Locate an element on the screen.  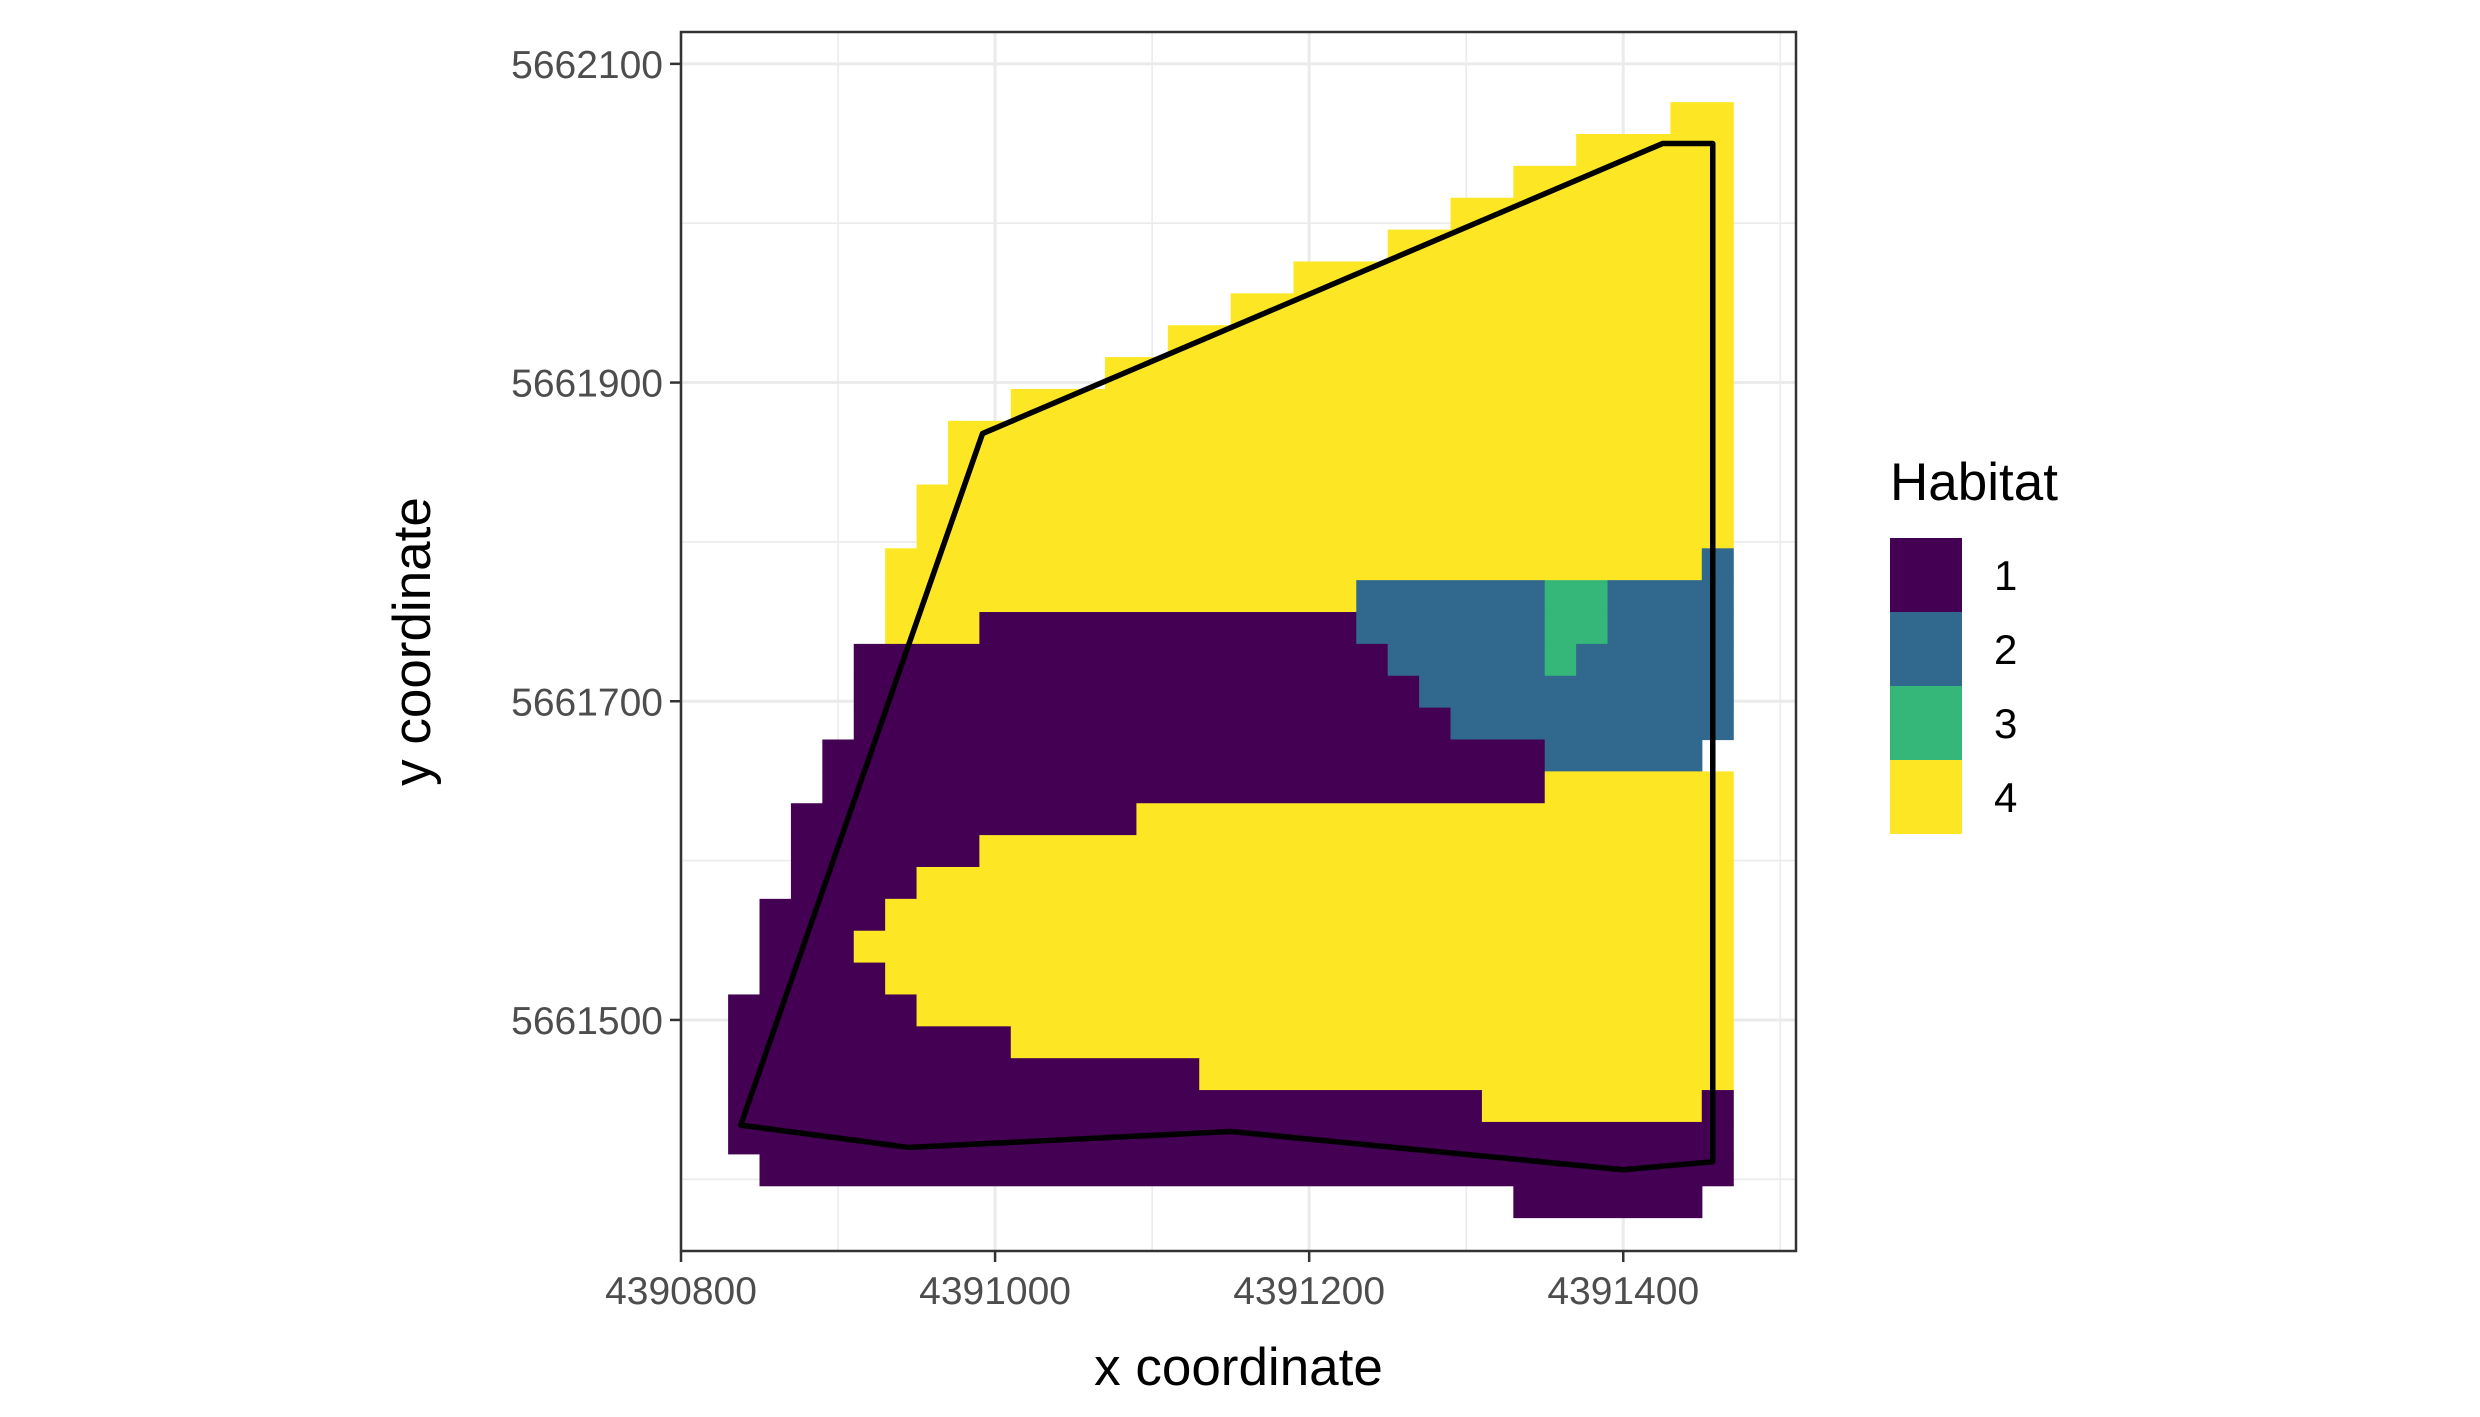
y-axis-title: y coordinate is located at coordinates (412, 641).